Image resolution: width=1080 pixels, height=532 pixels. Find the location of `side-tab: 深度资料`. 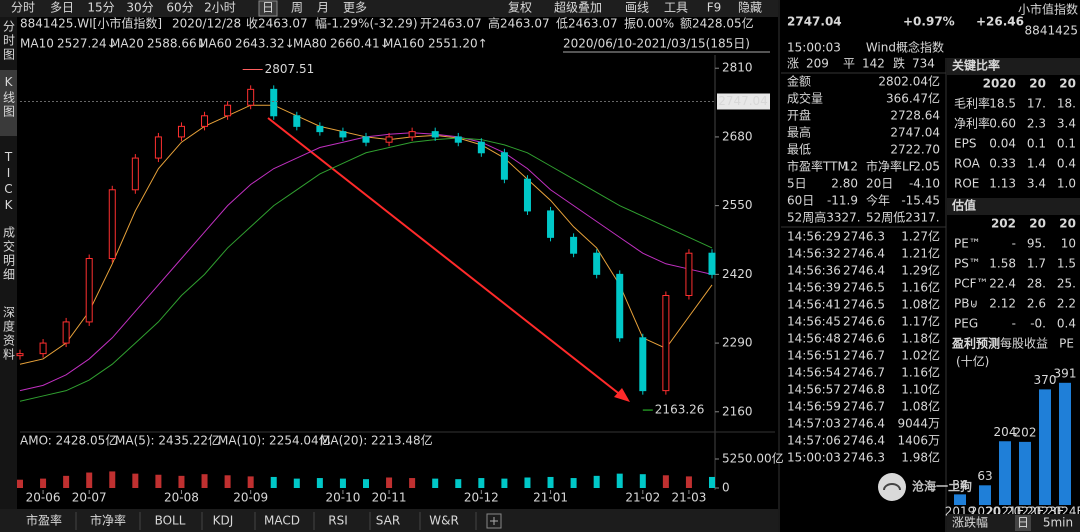

side-tab: 深度资料 is located at coordinates (9, 334).